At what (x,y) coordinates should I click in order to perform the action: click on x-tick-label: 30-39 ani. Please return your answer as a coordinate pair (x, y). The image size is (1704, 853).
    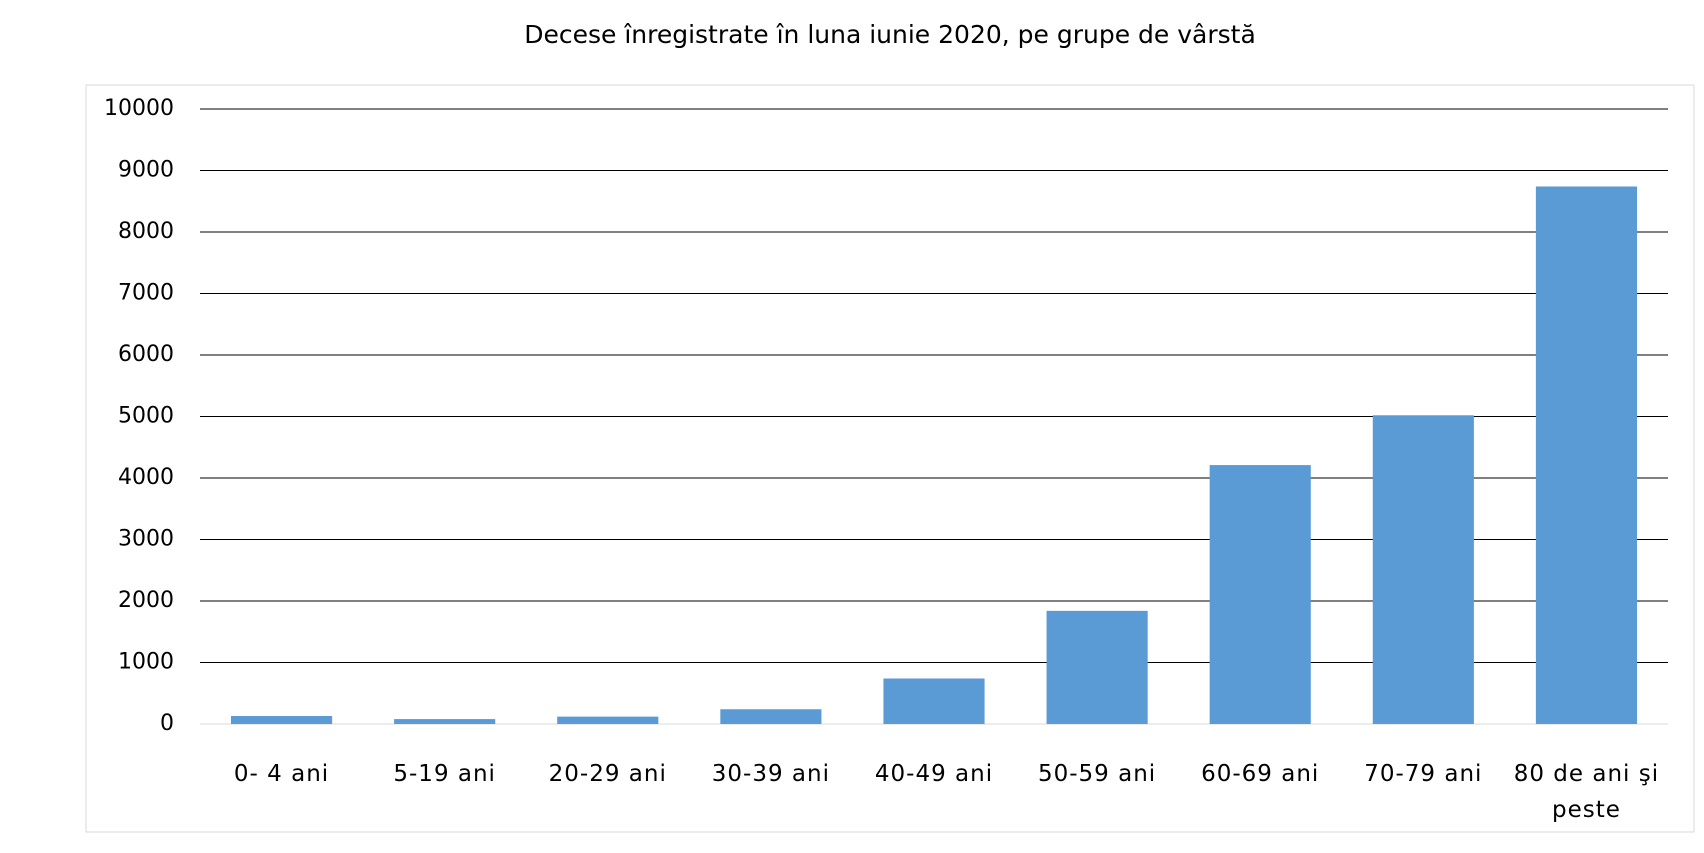
    Looking at the image, I should click on (770, 774).